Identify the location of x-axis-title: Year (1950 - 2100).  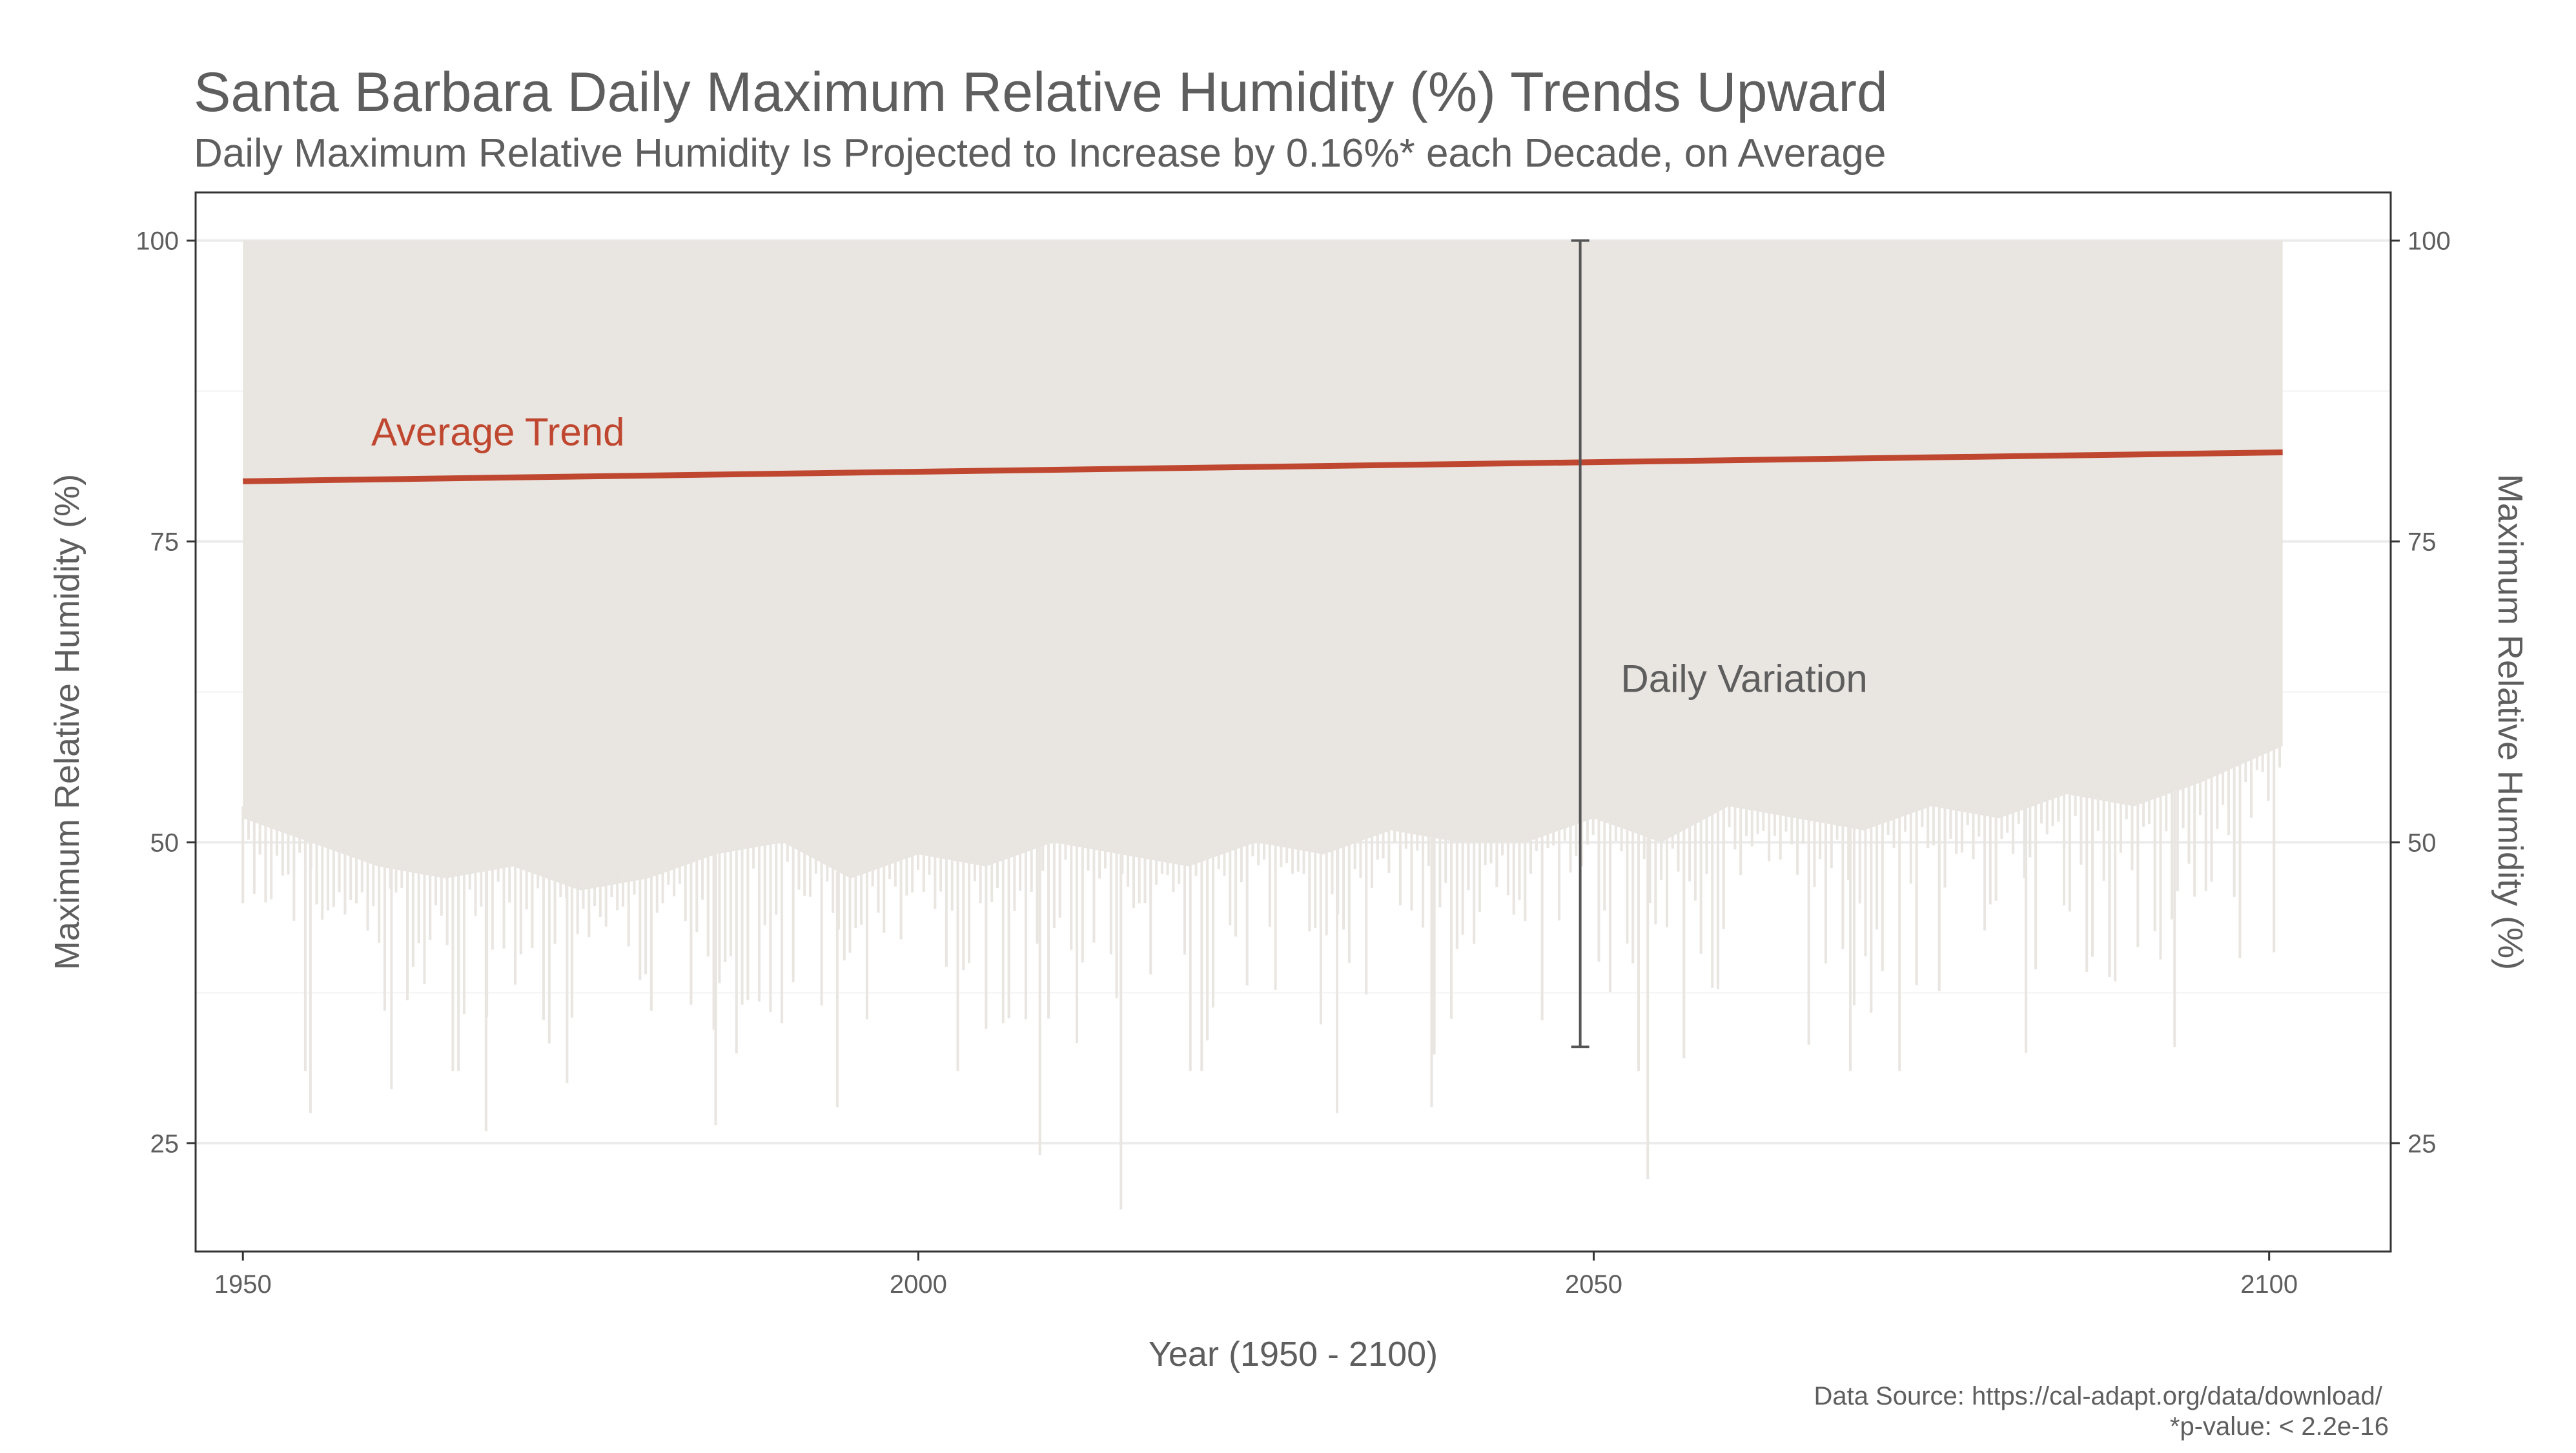
(1293, 1354).